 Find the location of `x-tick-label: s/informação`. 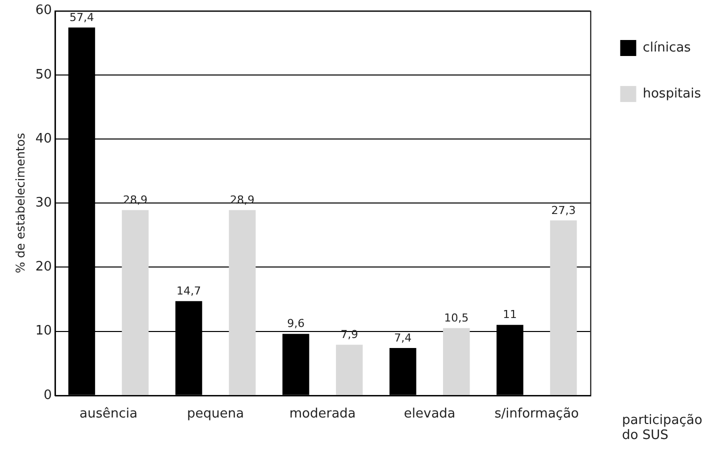

x-tick-label: s/informação is located at coordinates (536, 414).